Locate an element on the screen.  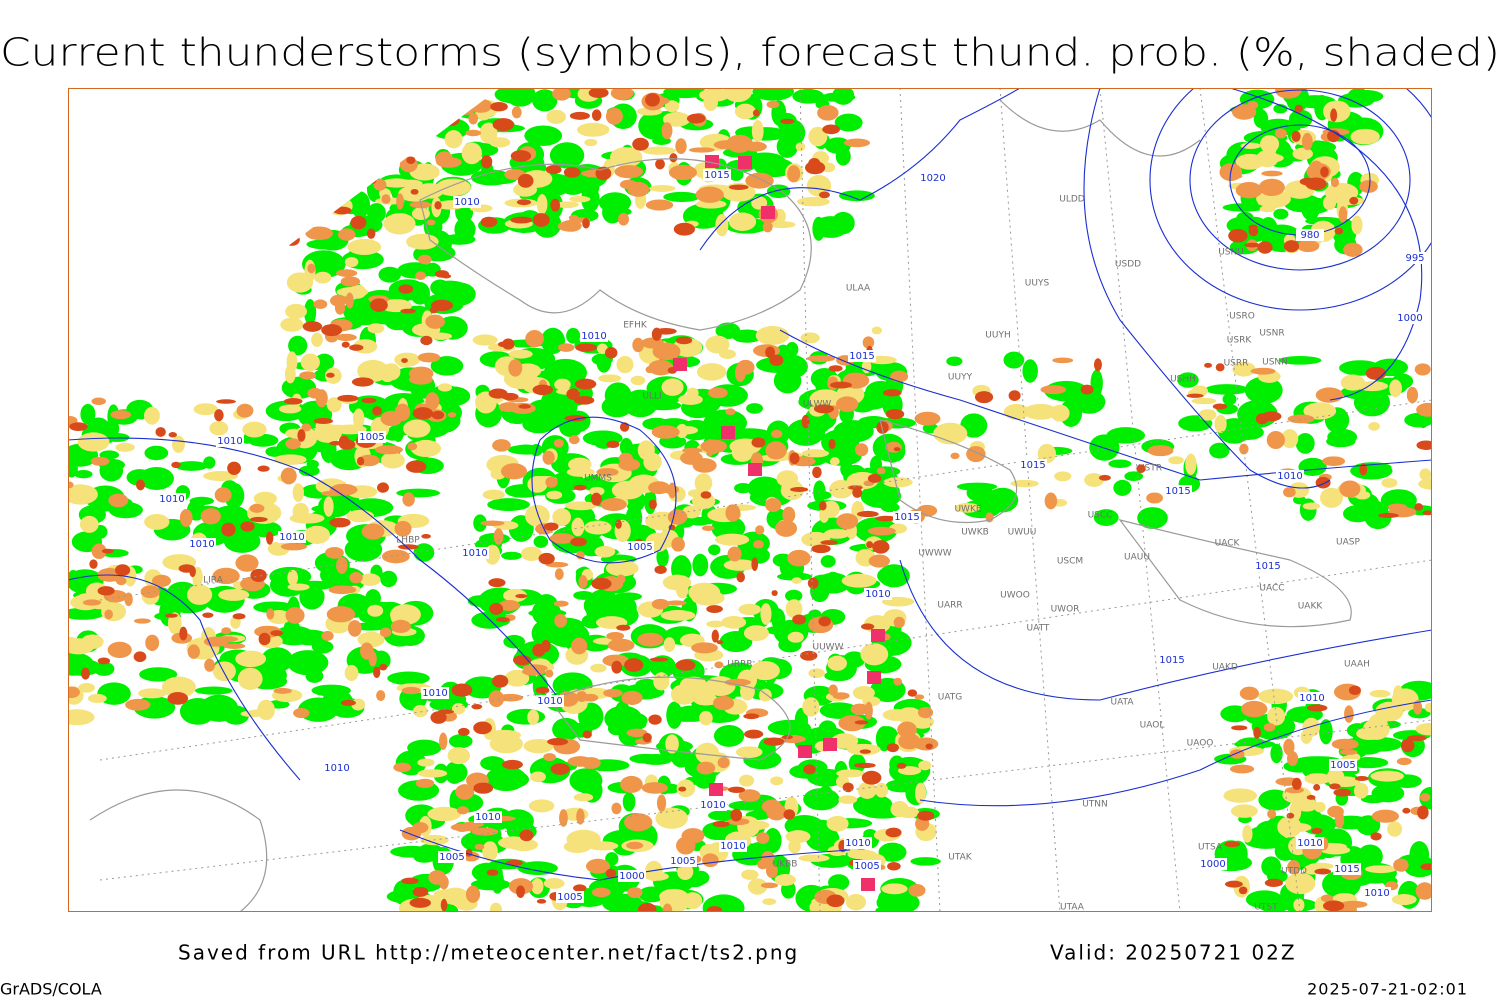
station-label: UWWW is located at coordinates (934, 554).